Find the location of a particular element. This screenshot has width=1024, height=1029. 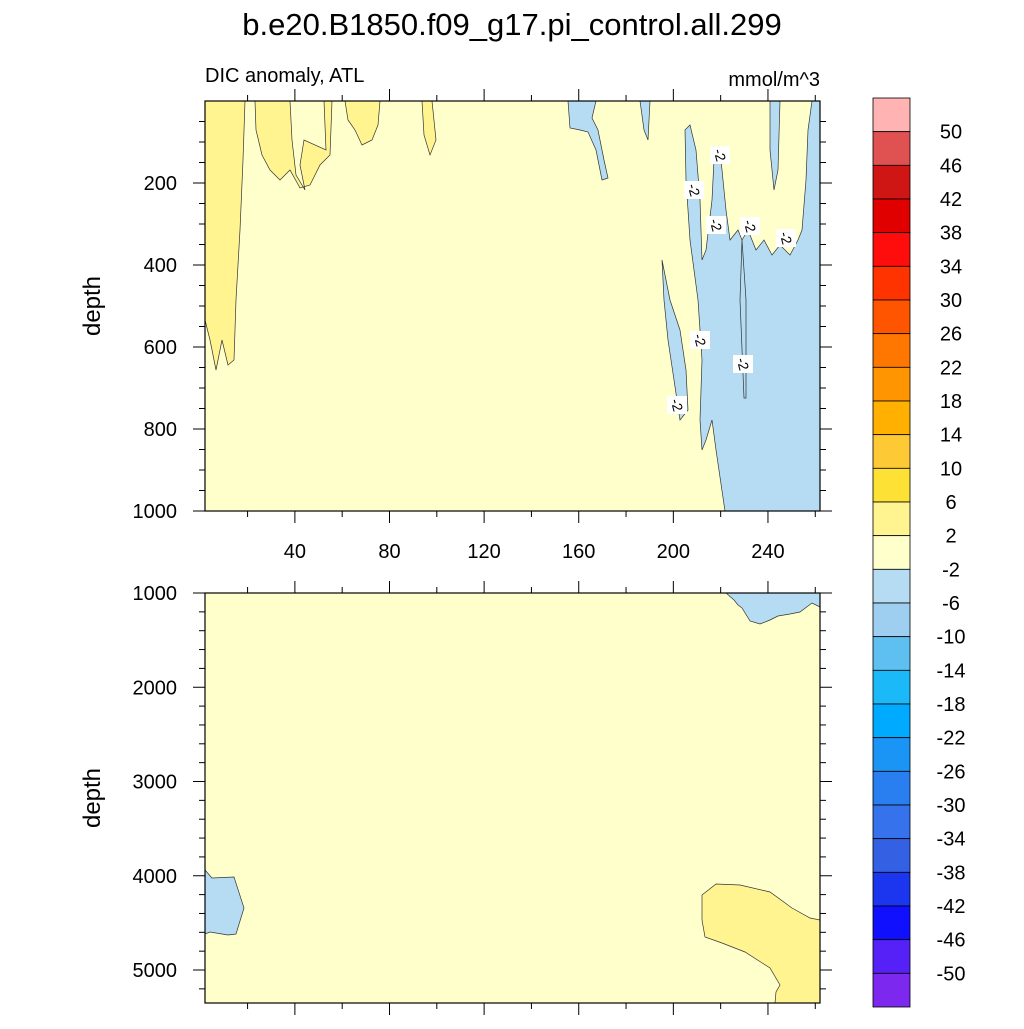

colorbar-label: -26 is located at coordinates (951, 772).